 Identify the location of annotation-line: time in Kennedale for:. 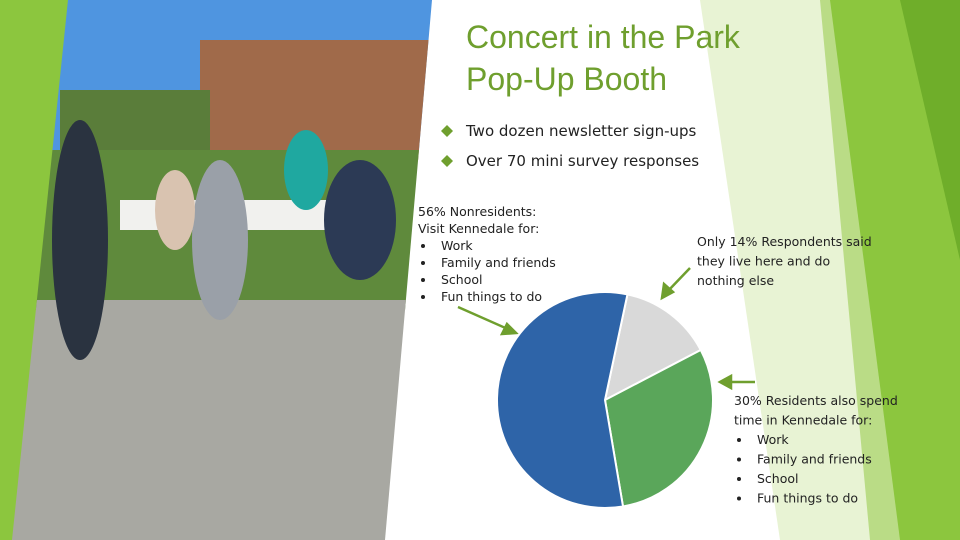
(803, 420).